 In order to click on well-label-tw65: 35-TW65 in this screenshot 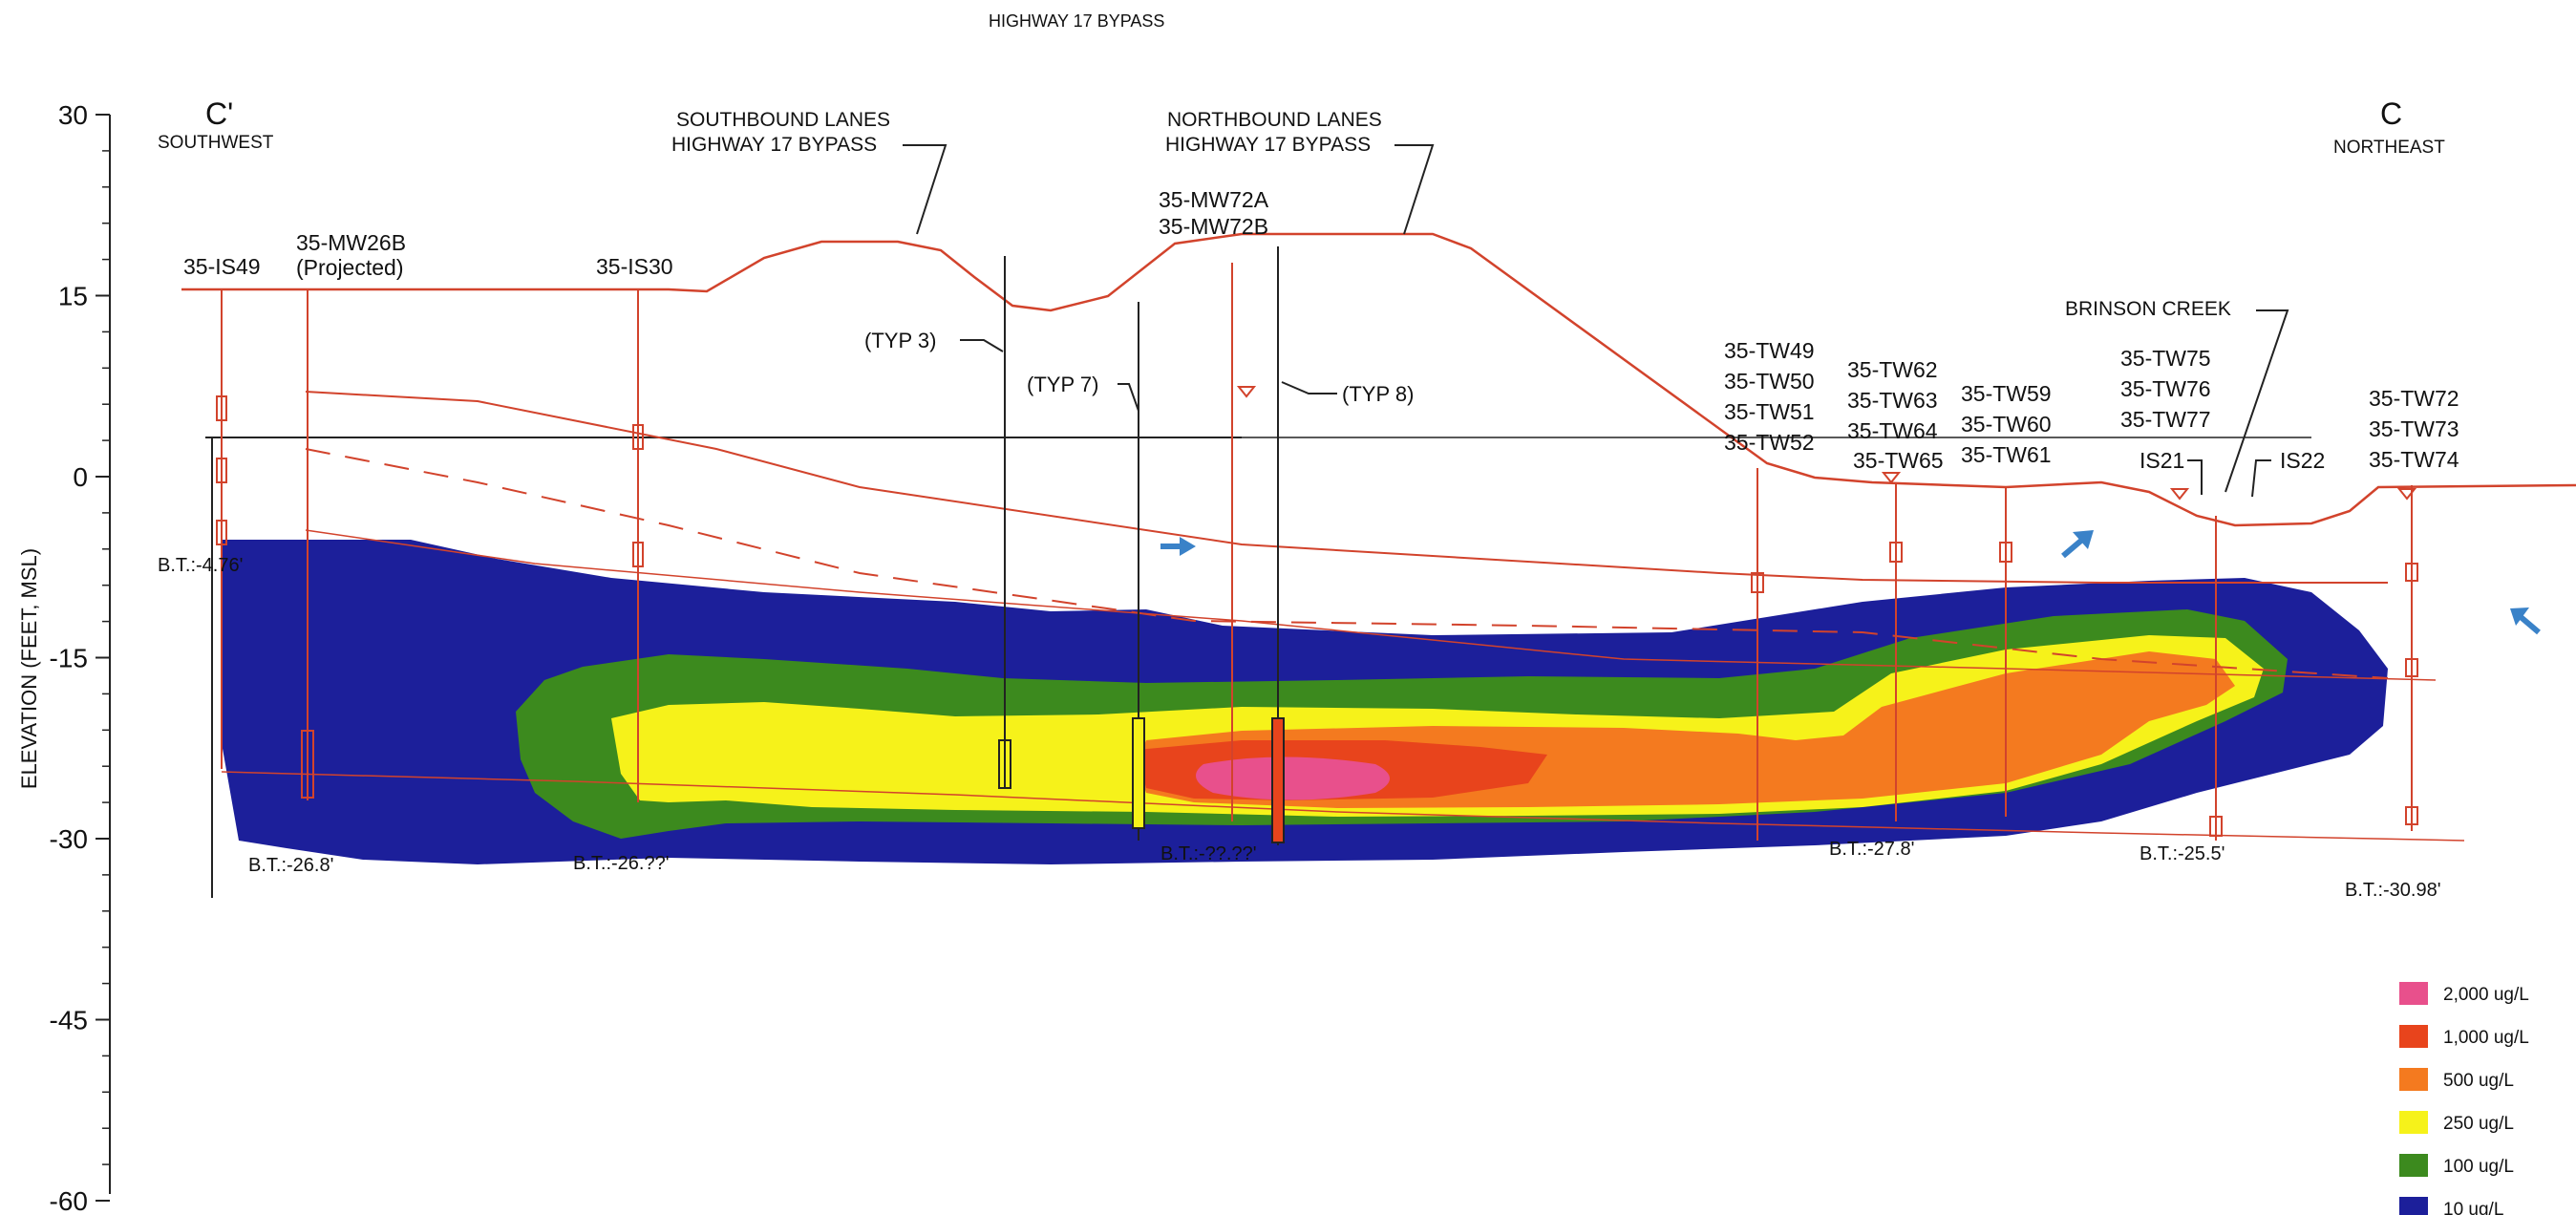, I will do `click(1899, 461)`.